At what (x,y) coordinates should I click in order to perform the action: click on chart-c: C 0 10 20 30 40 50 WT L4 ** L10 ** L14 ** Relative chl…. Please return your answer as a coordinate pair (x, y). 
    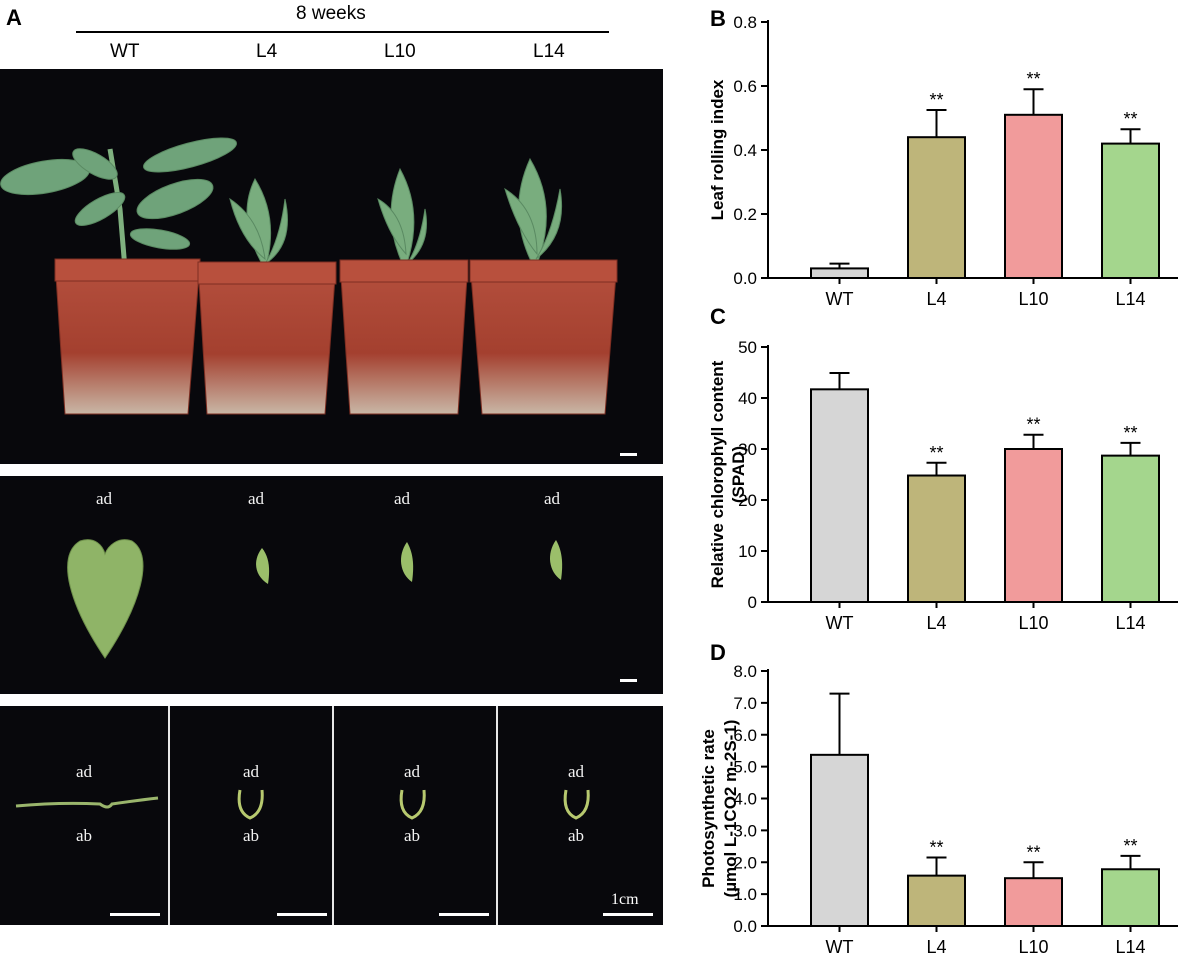
    Looking at the image, I should click on (943, 468).